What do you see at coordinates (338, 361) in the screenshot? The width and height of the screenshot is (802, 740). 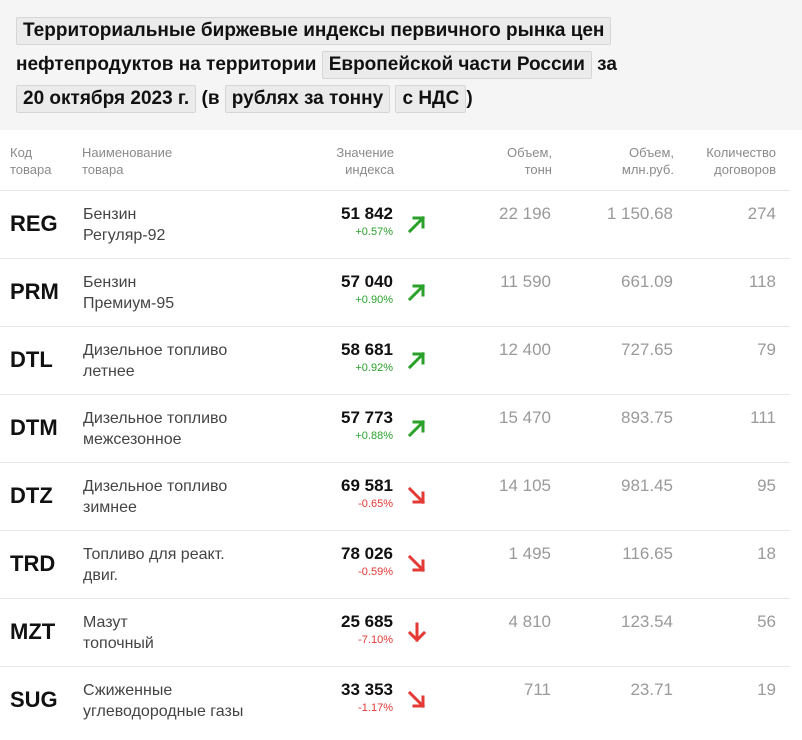 I see `index-value-cell: 58 681 +0.92%` at bounding box center [338, 361].